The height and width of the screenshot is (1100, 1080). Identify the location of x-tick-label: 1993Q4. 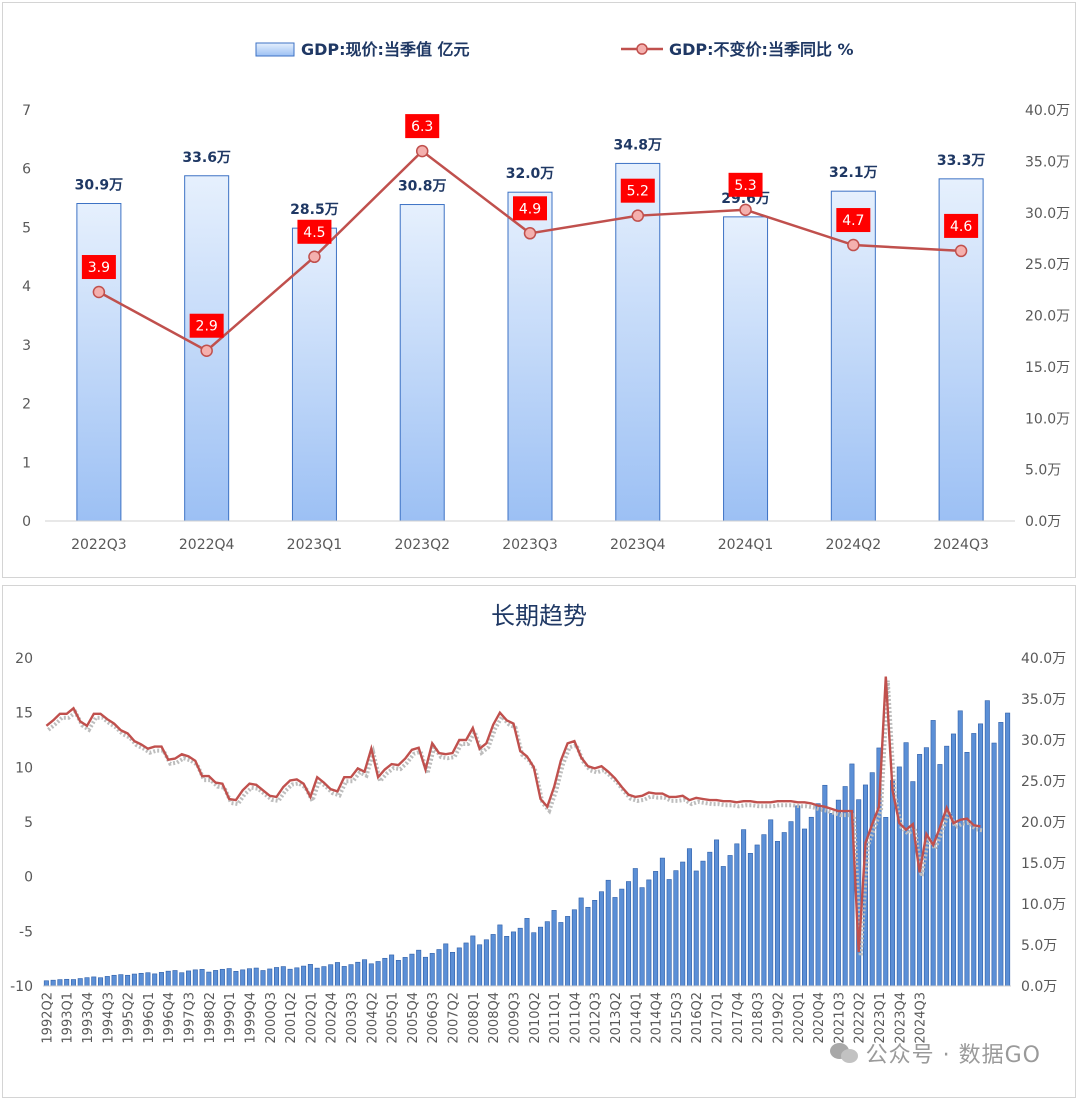
(88, 1018).